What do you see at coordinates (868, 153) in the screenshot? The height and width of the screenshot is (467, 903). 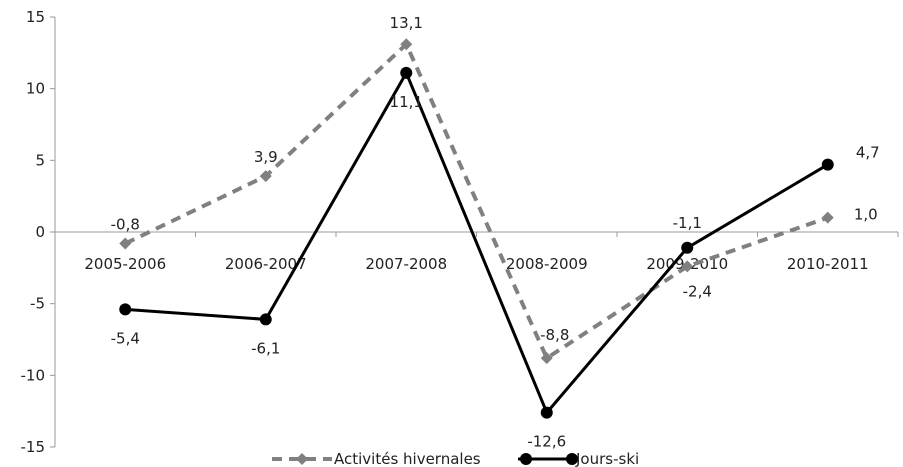 I see `data-label: 4,7` at bounding box center [868, 153].